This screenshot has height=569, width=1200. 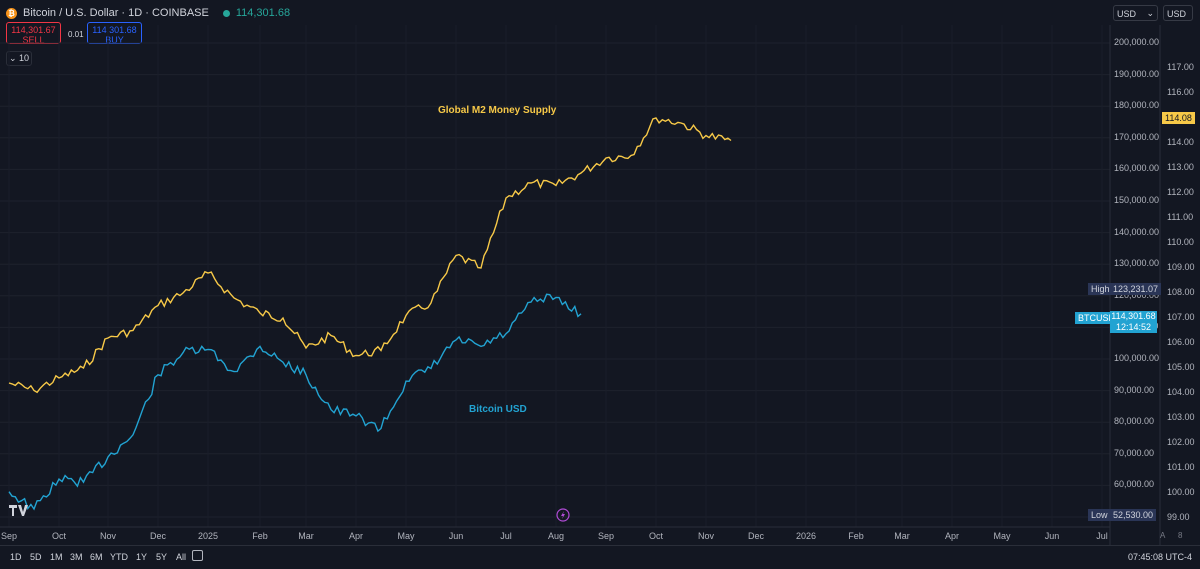 What do you see at coordinates (1100, 289) in the screenshot?
I see `high-tag-label: High` at bounding box center [1100, 289].